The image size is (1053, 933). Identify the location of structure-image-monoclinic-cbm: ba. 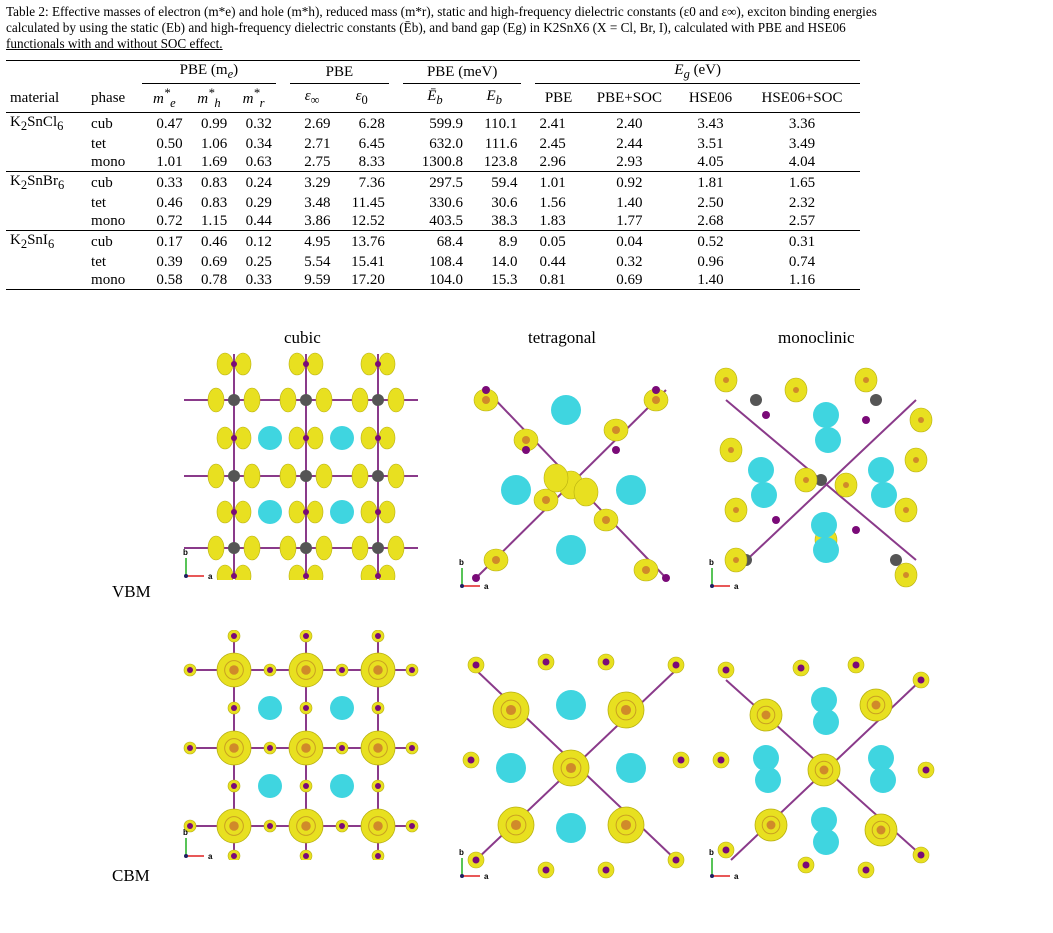
(822, 768).